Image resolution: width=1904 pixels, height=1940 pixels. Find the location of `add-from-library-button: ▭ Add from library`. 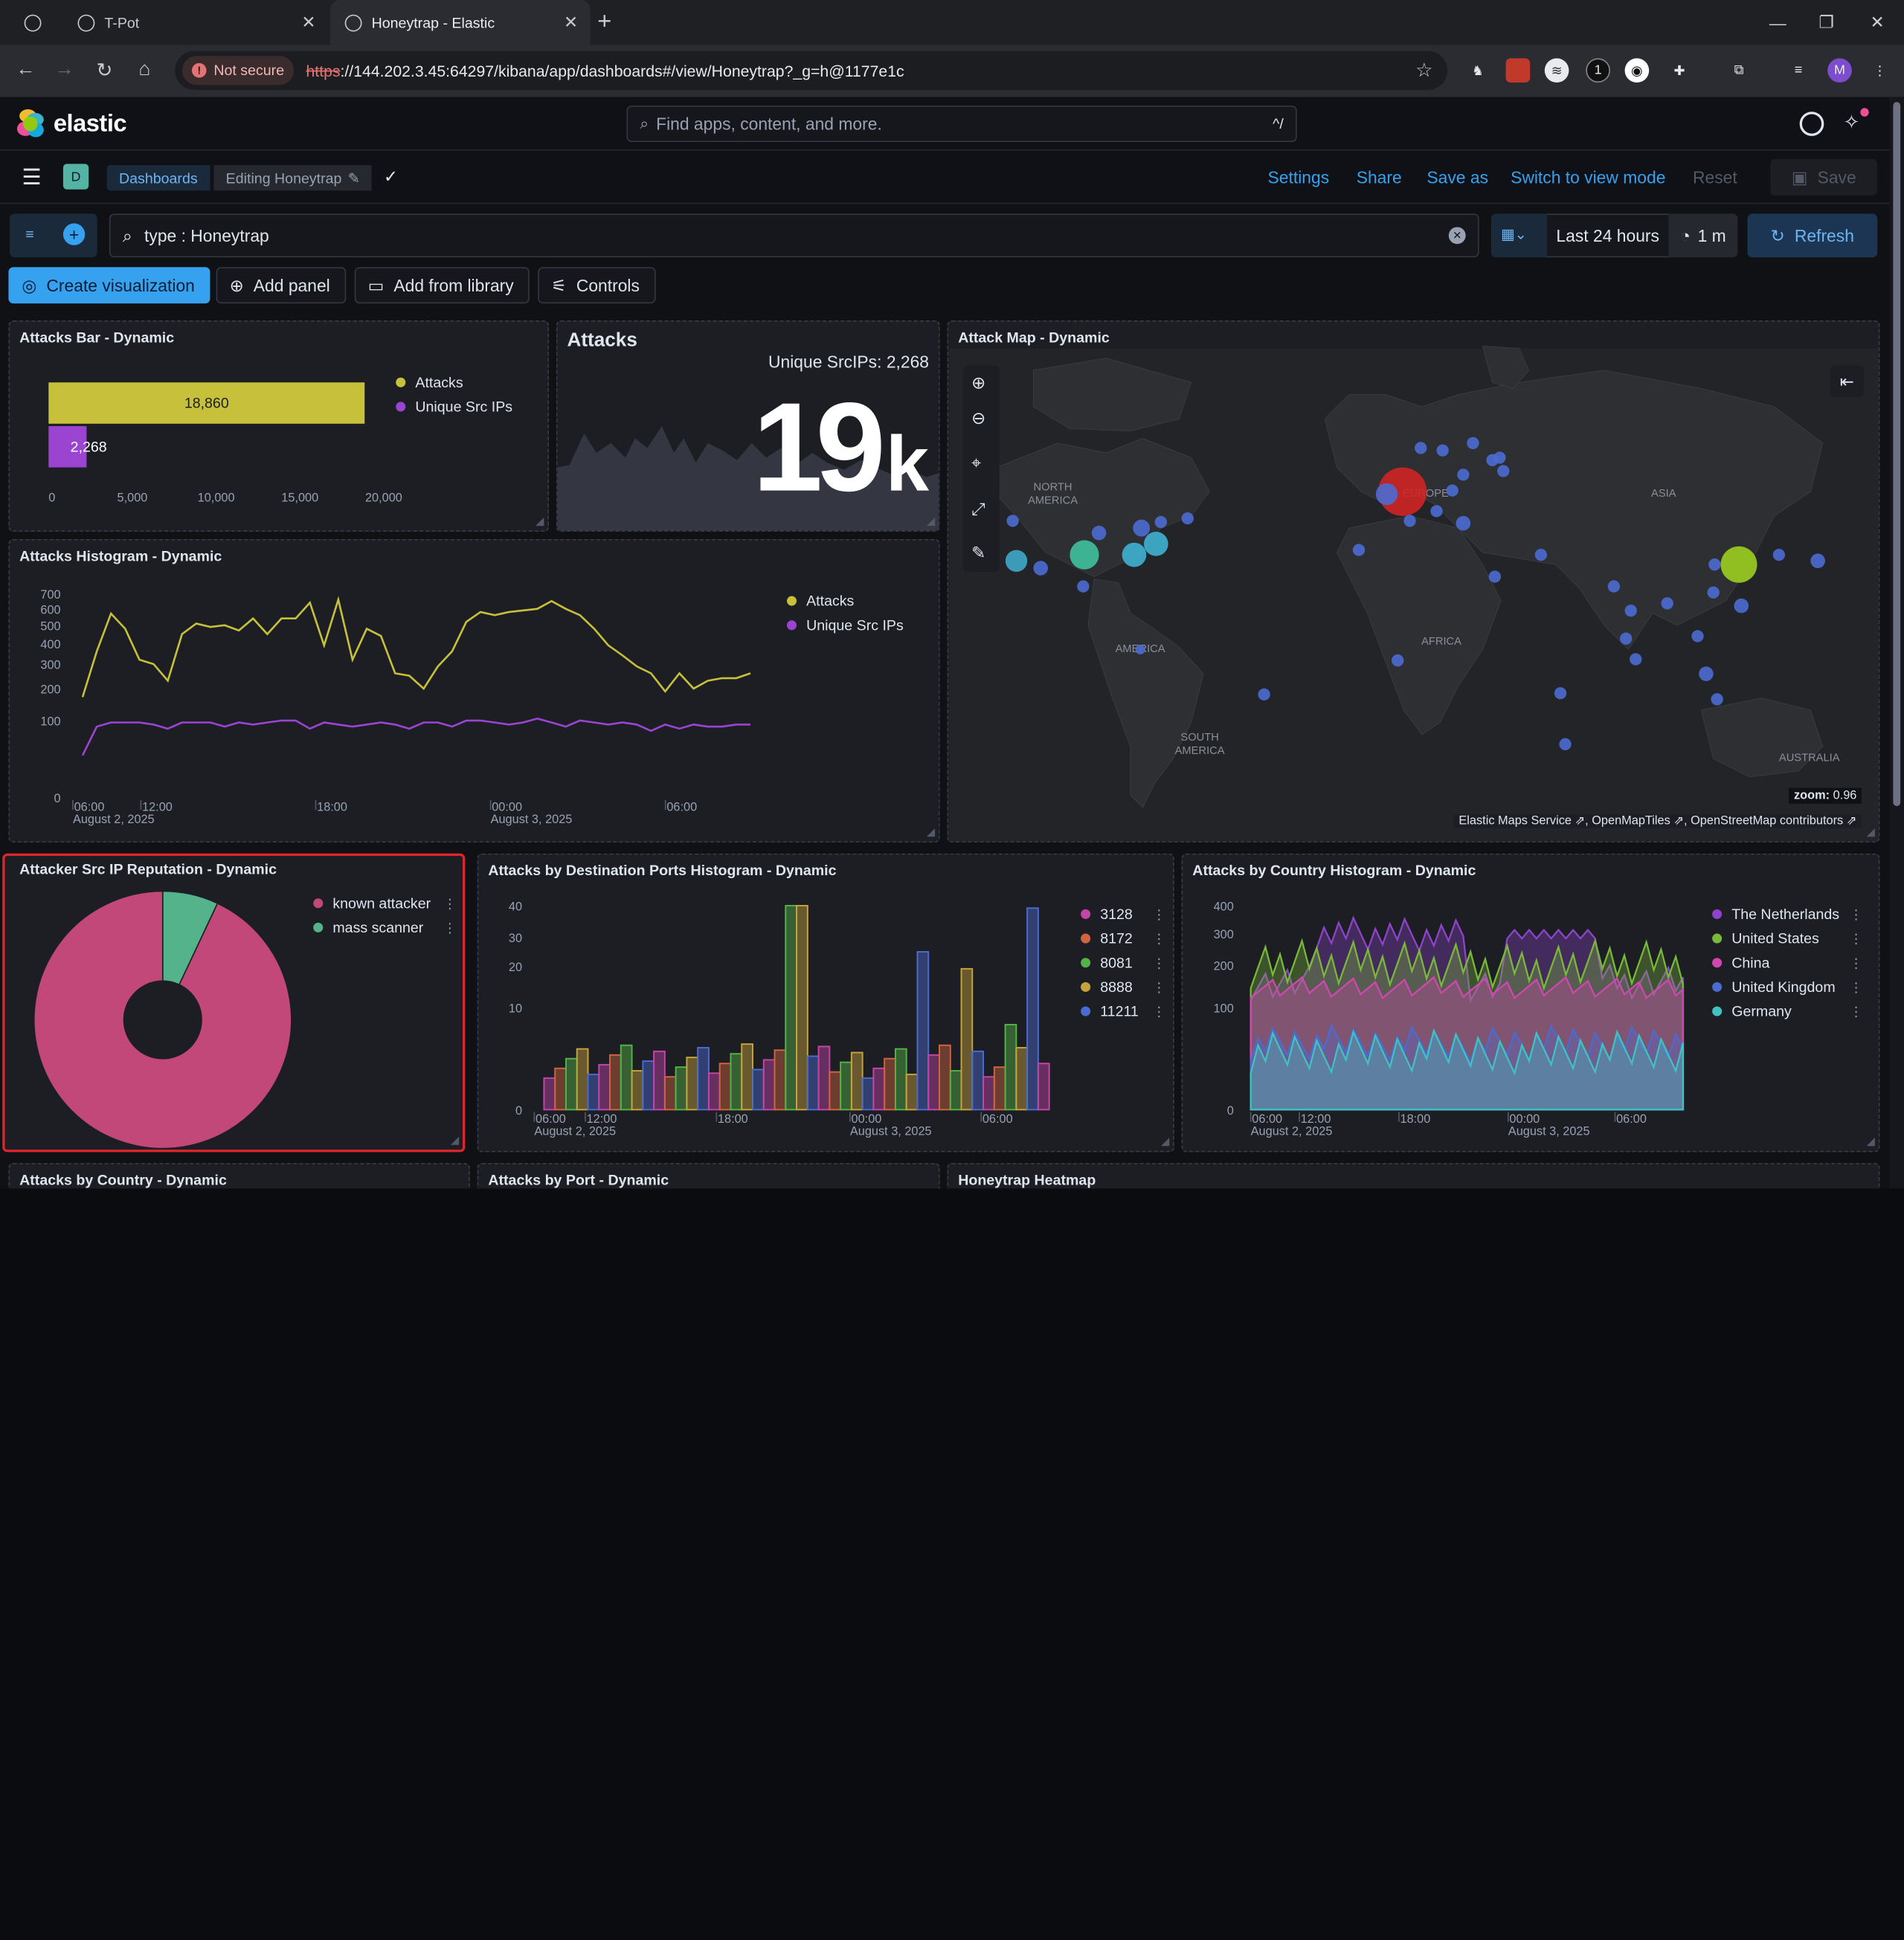

add-from-library-button: ▭ Add from library is located at coordinates (442, 286).